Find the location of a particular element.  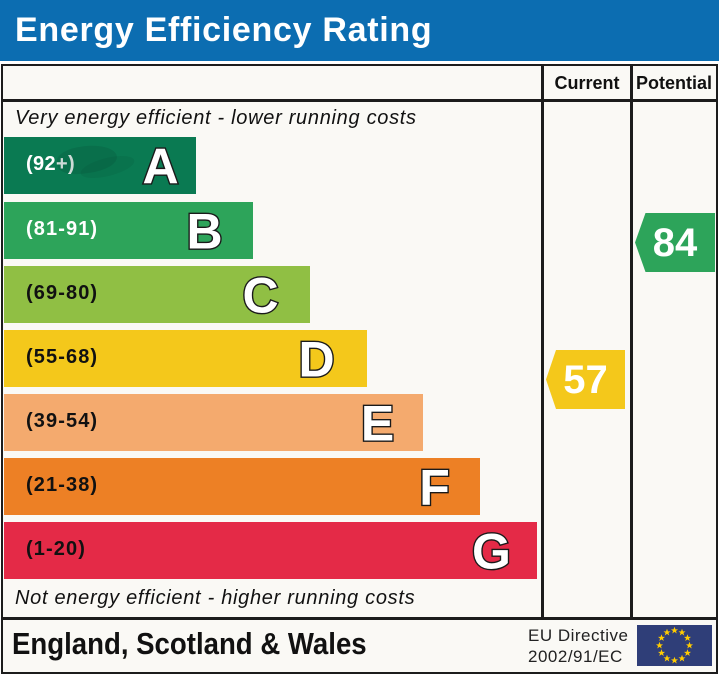

svg-text: D is located at coordinates (316, 360).